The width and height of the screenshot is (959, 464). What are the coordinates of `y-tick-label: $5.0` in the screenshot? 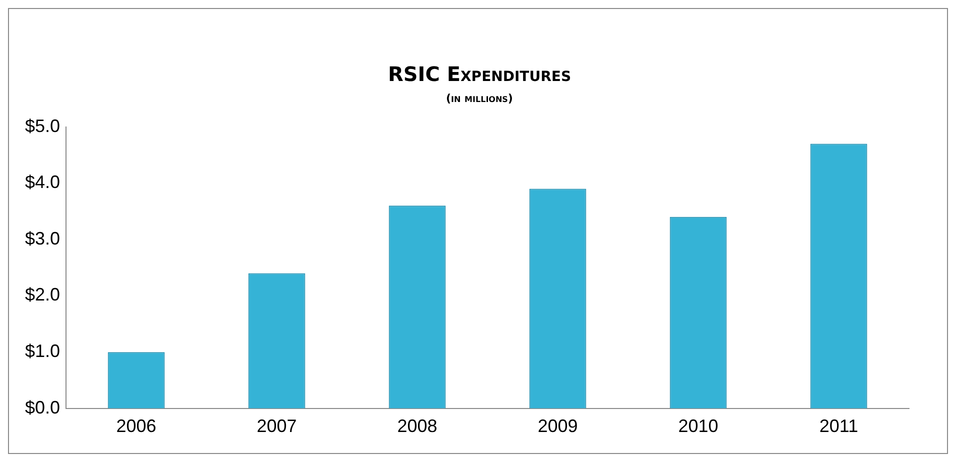 It's located at (42, 126).